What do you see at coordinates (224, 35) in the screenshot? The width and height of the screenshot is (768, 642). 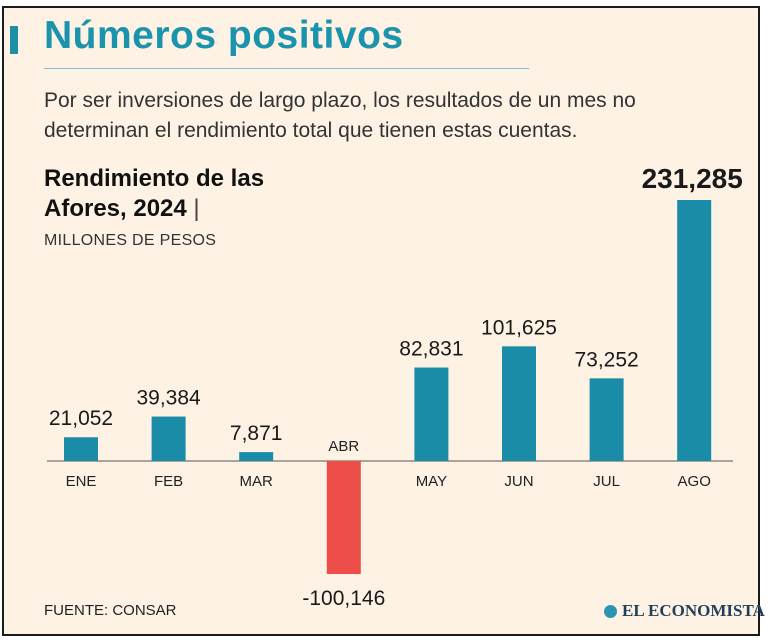 I see `page-title: Números positivos` at bounding box center [224, 35].